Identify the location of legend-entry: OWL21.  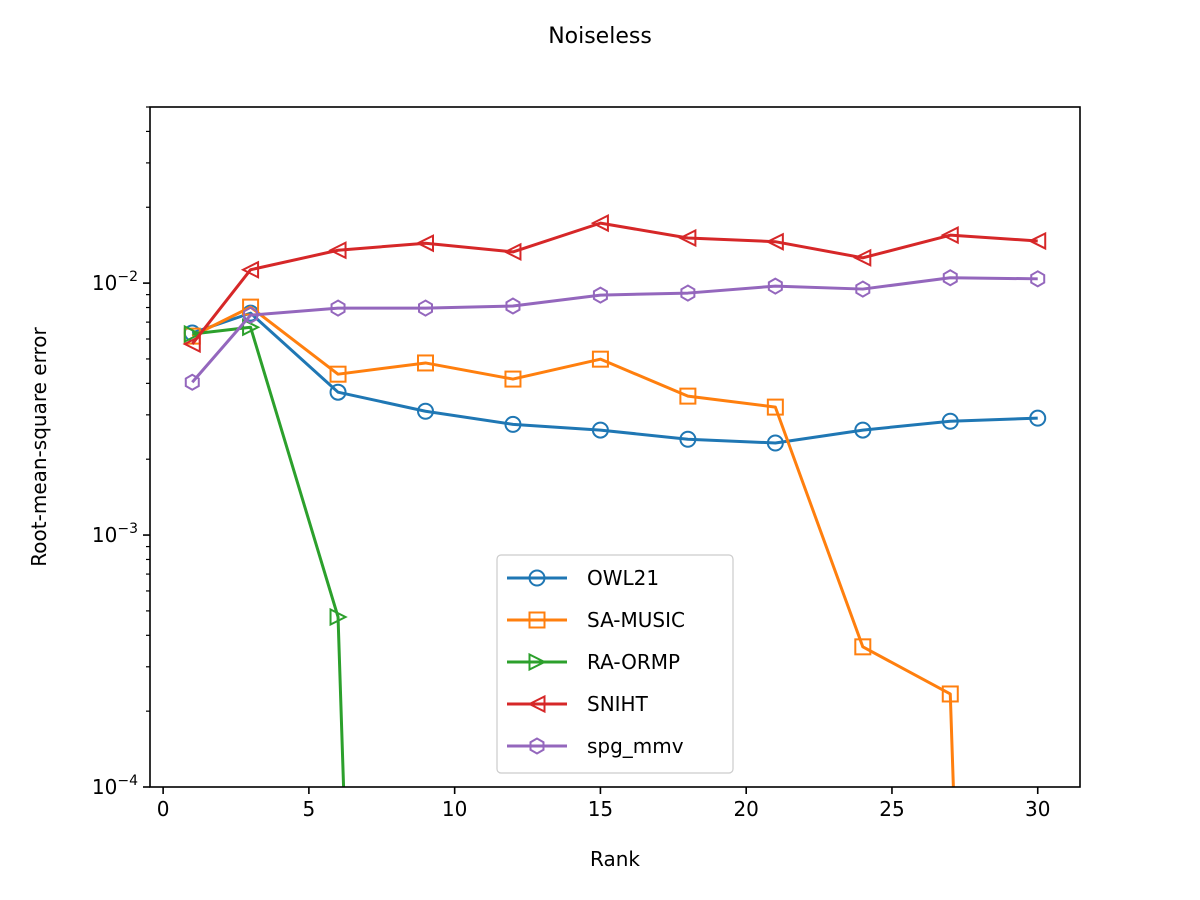
(583, 578).